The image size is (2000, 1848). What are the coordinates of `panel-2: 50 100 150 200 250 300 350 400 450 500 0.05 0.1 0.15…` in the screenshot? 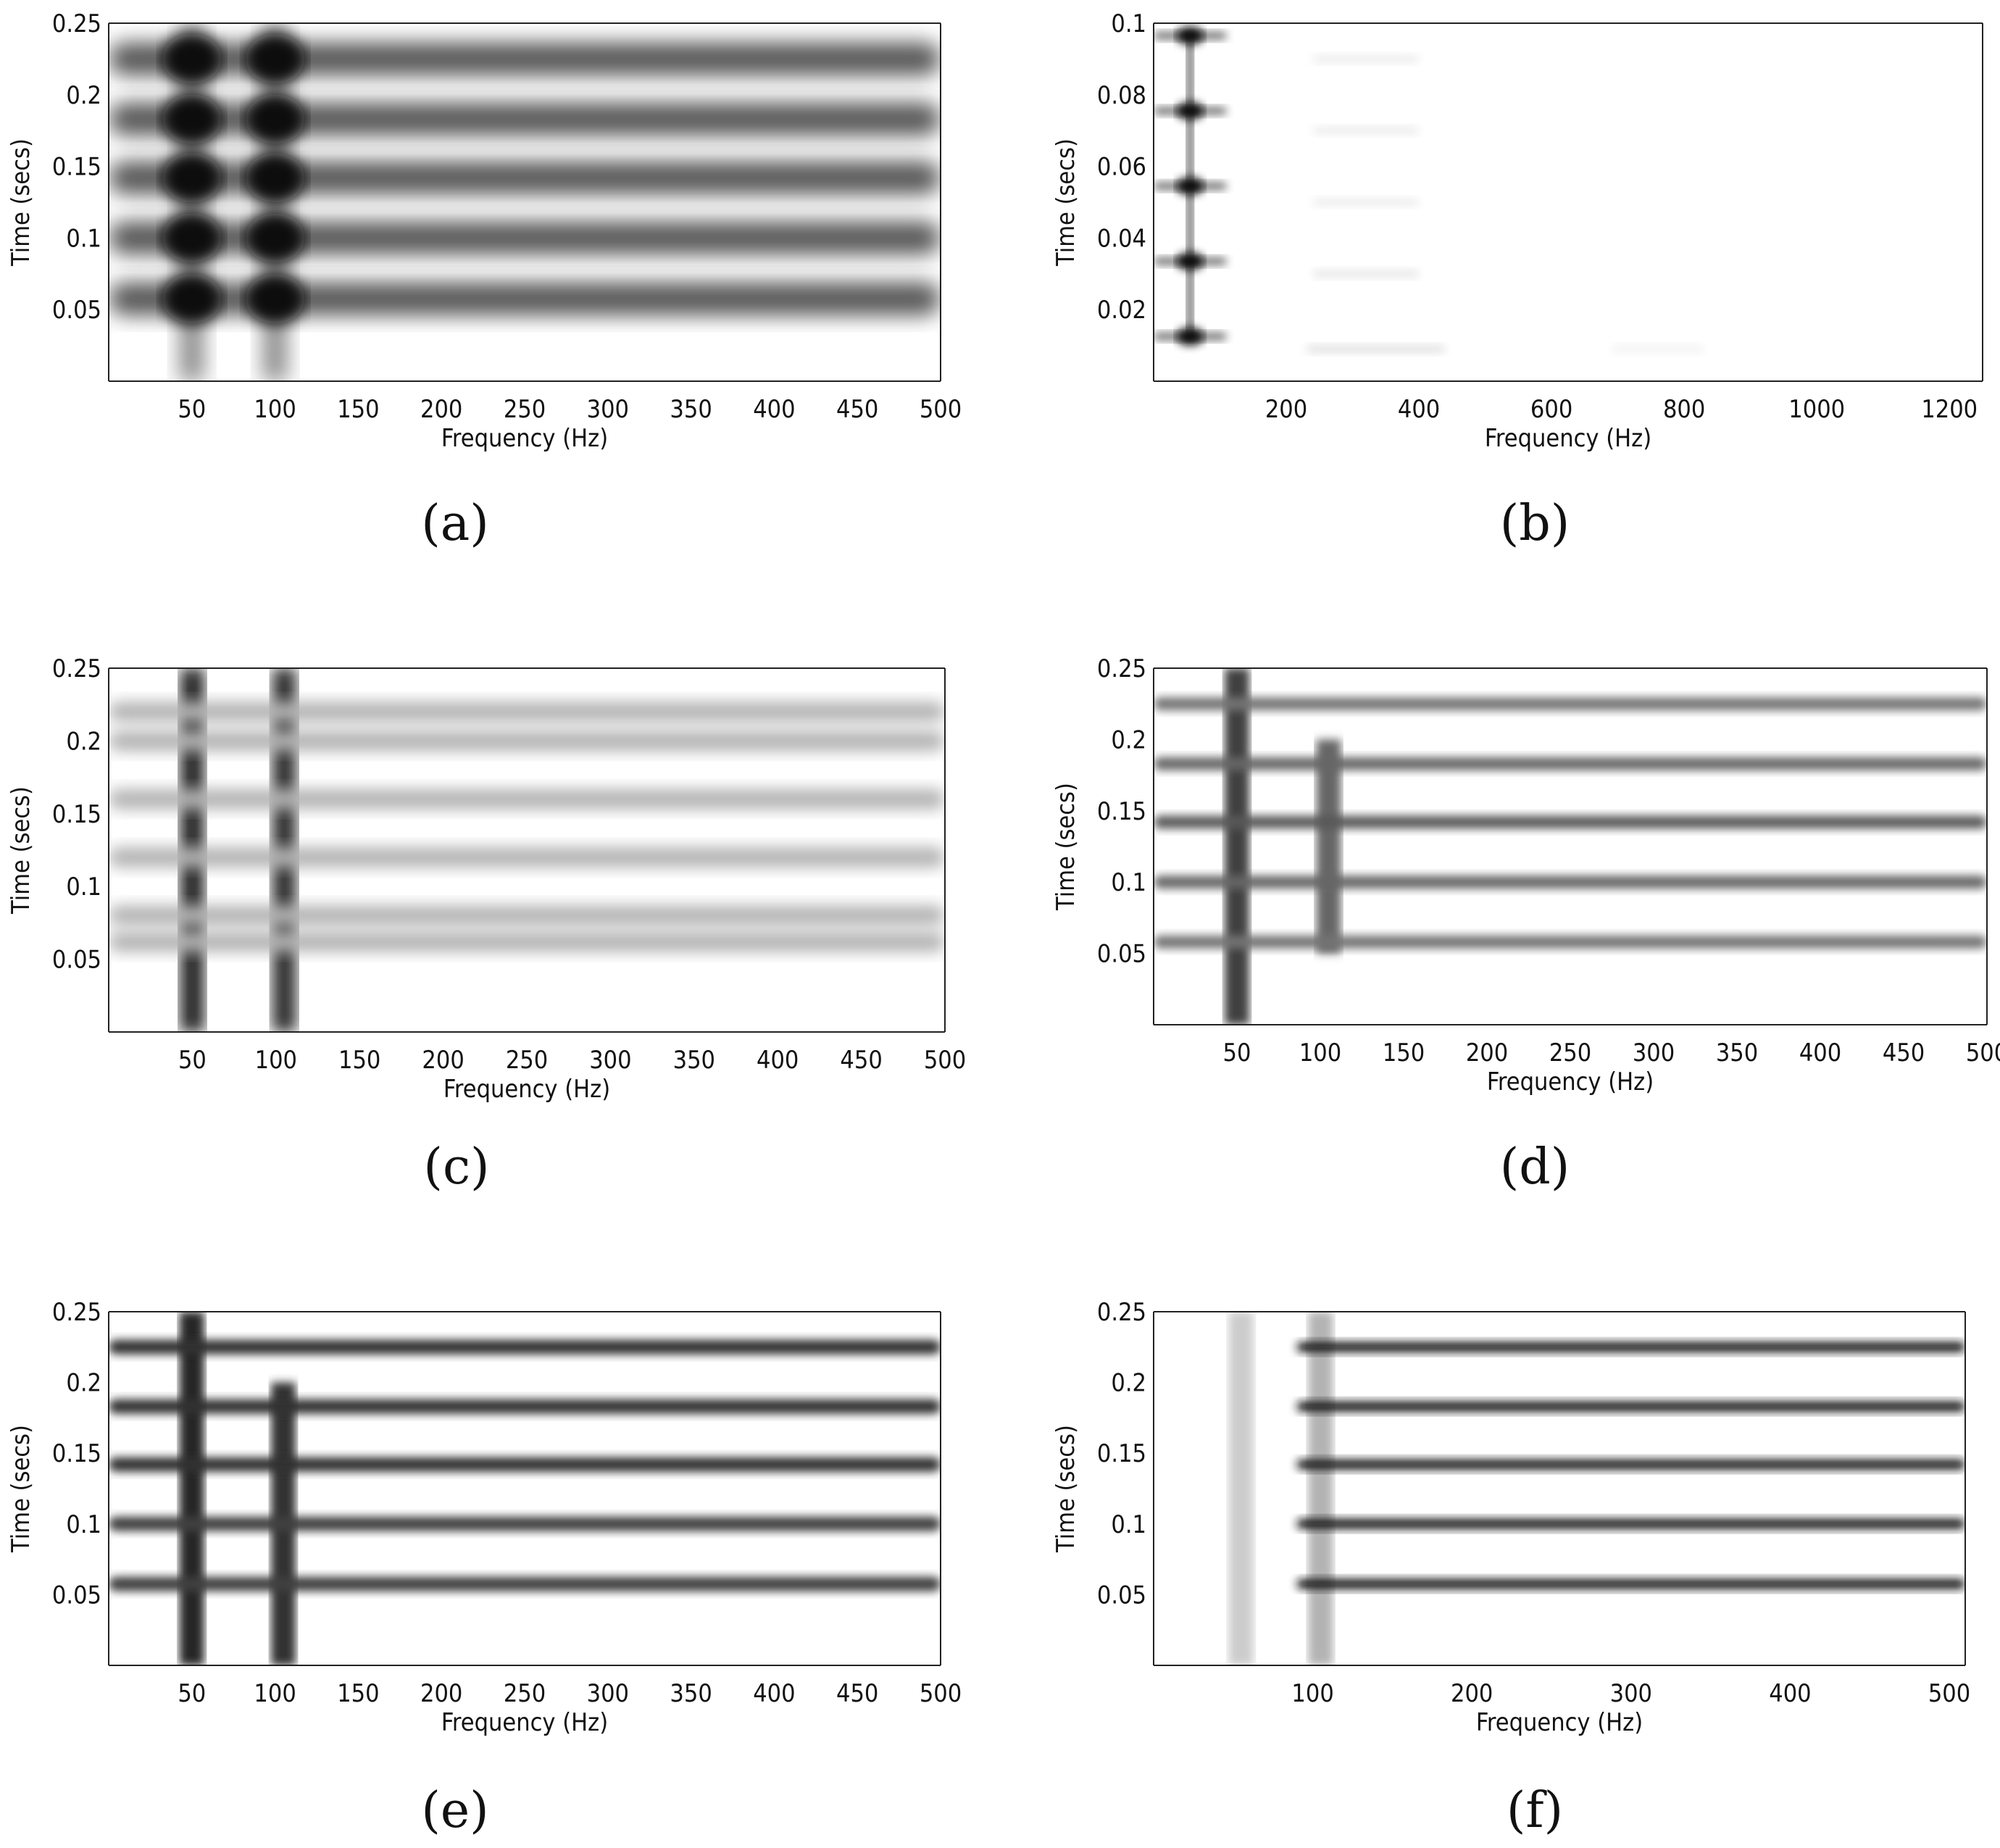 It's located at (486, 925).